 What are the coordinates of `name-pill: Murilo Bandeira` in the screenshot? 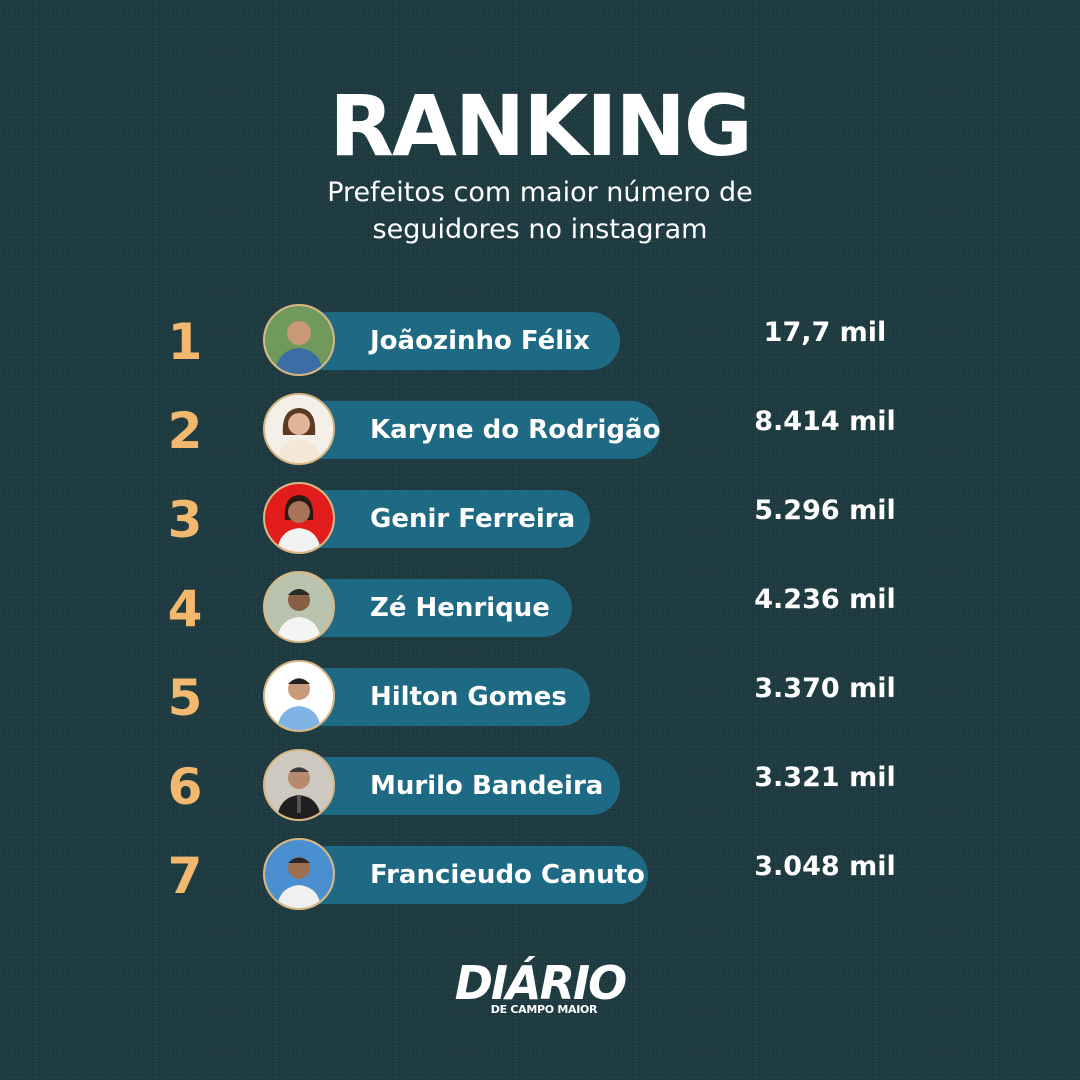 It's located at (455, 786).